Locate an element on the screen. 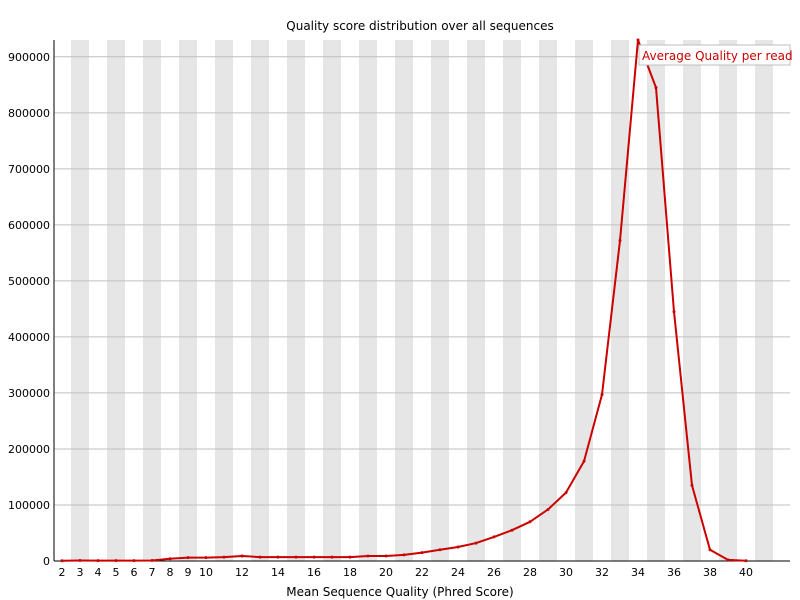 The width and height of the screenshot is (800, 600). x-tick-label: 28 is located at coordinates (530, 572).